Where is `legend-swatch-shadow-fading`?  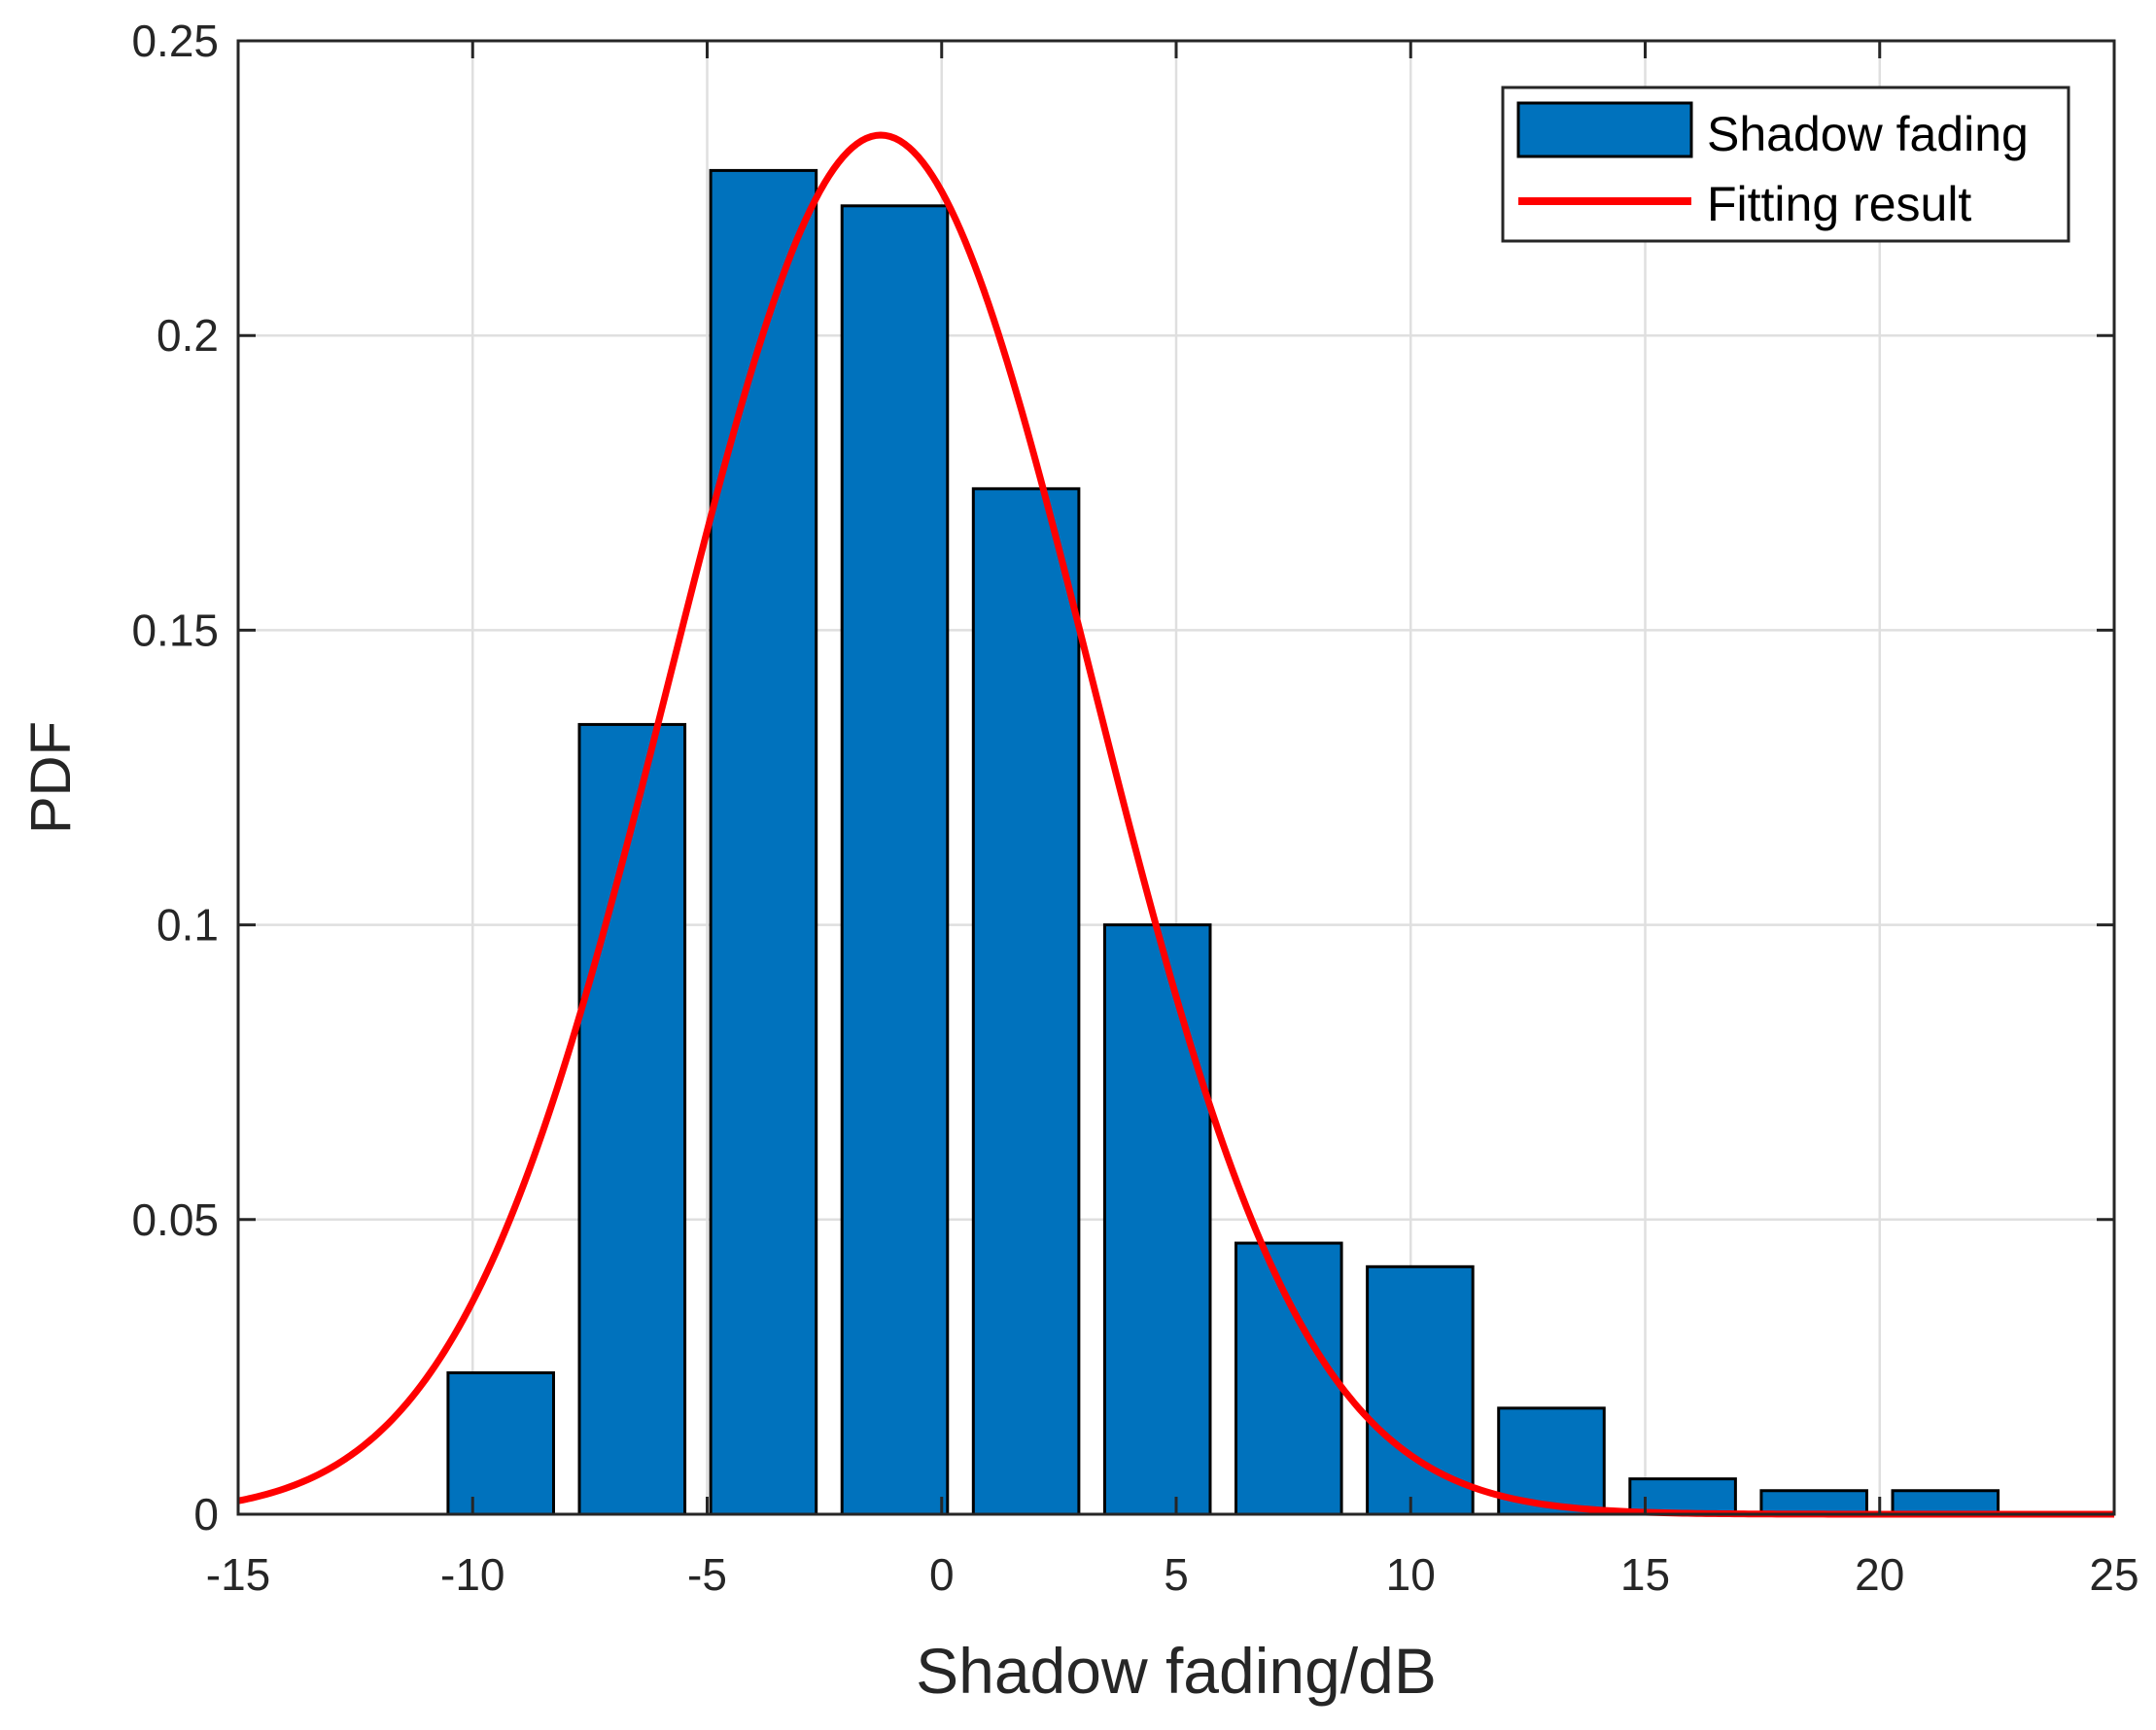 legend-swatch-shadow-fading is located at coordinates (1604, 130).